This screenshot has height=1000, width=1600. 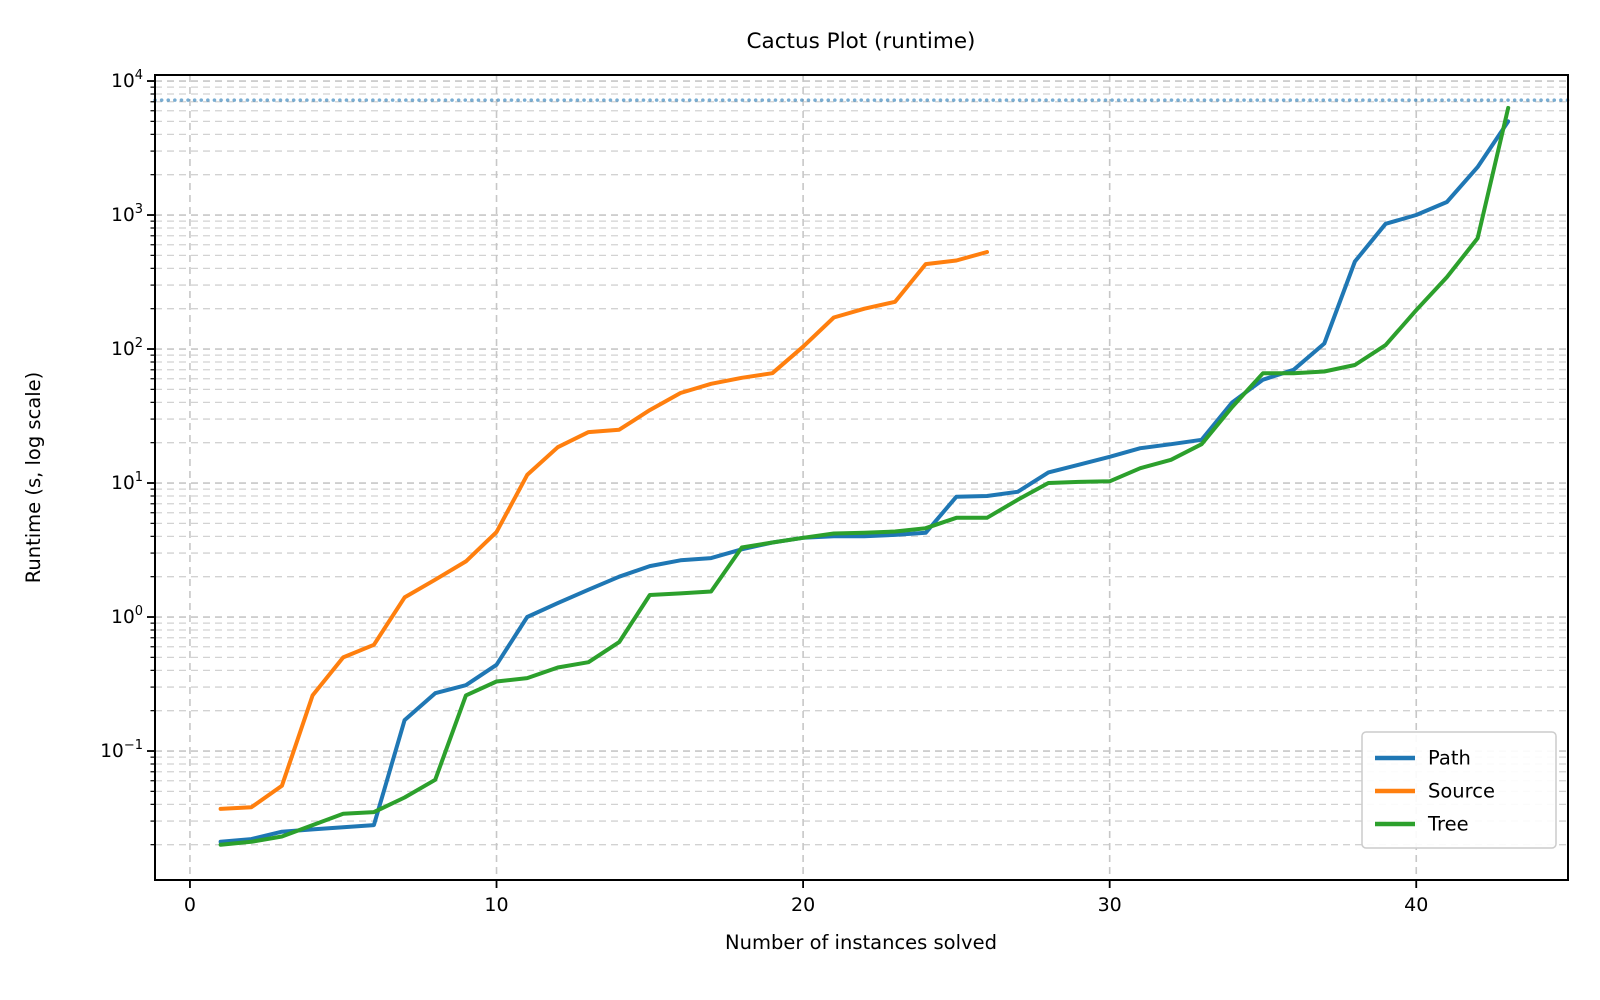 What do you see at coordinates (496, 905) in the screenshot?
I see `x-tick-label: 10` at bounding box center [496, 905].